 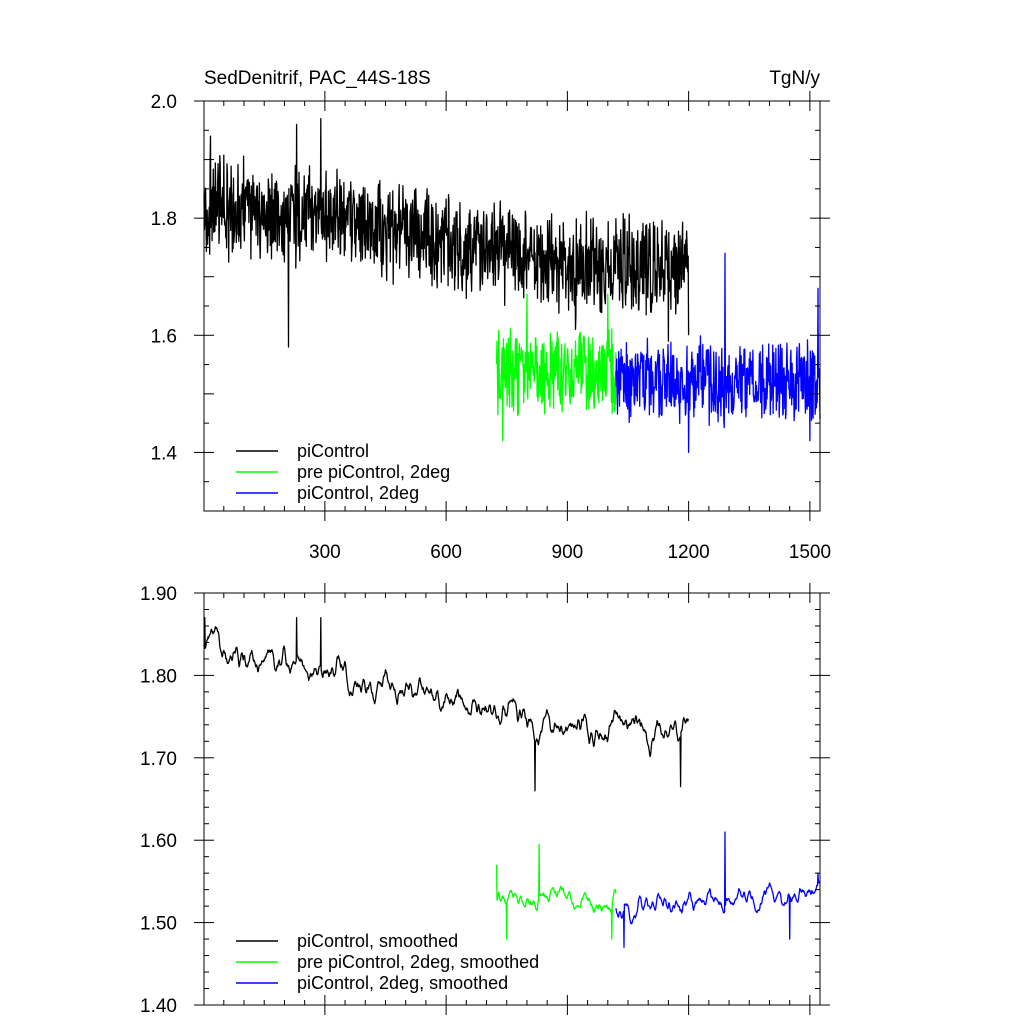 What do you see at coordinates (164, 453) in the screenshot?
I see `y-tick-label: 1.4` at bounding box center [164, 453].